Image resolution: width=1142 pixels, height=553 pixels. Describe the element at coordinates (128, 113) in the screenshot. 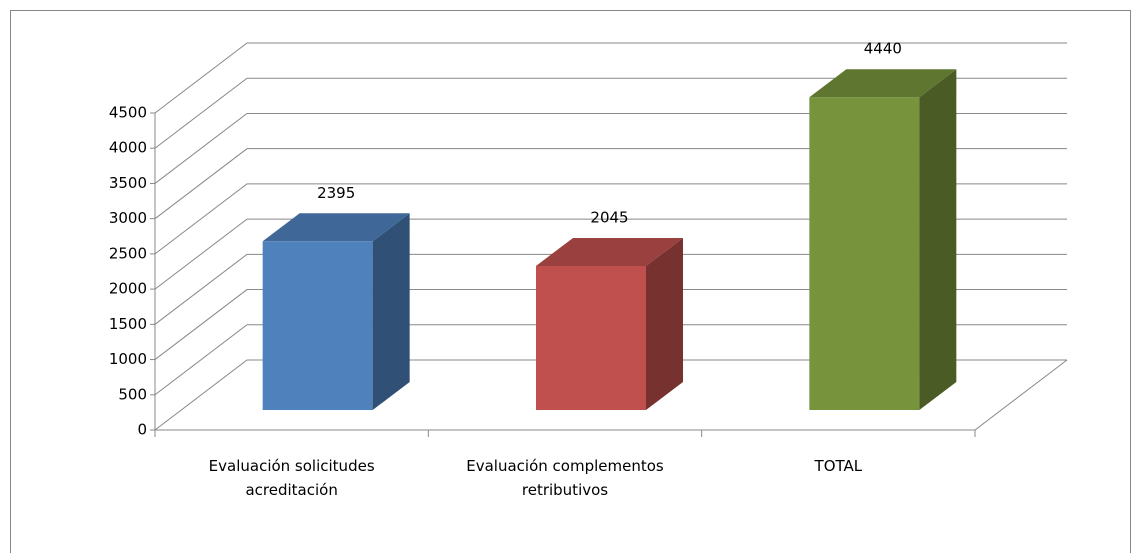

I see `y-tick-label: 4500` at that location.